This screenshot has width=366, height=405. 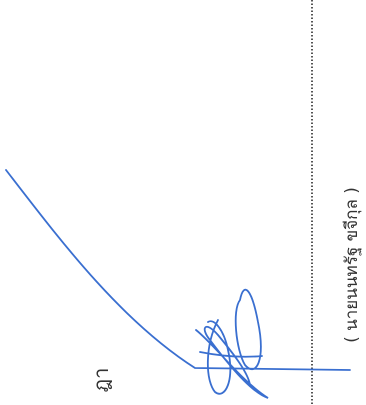 What do you see at coordinates (352, 265) in the screenshot?
I see `signer-name: ( นายนนทรัฐ ขจีกุล )` at bounding box center [352, 265].